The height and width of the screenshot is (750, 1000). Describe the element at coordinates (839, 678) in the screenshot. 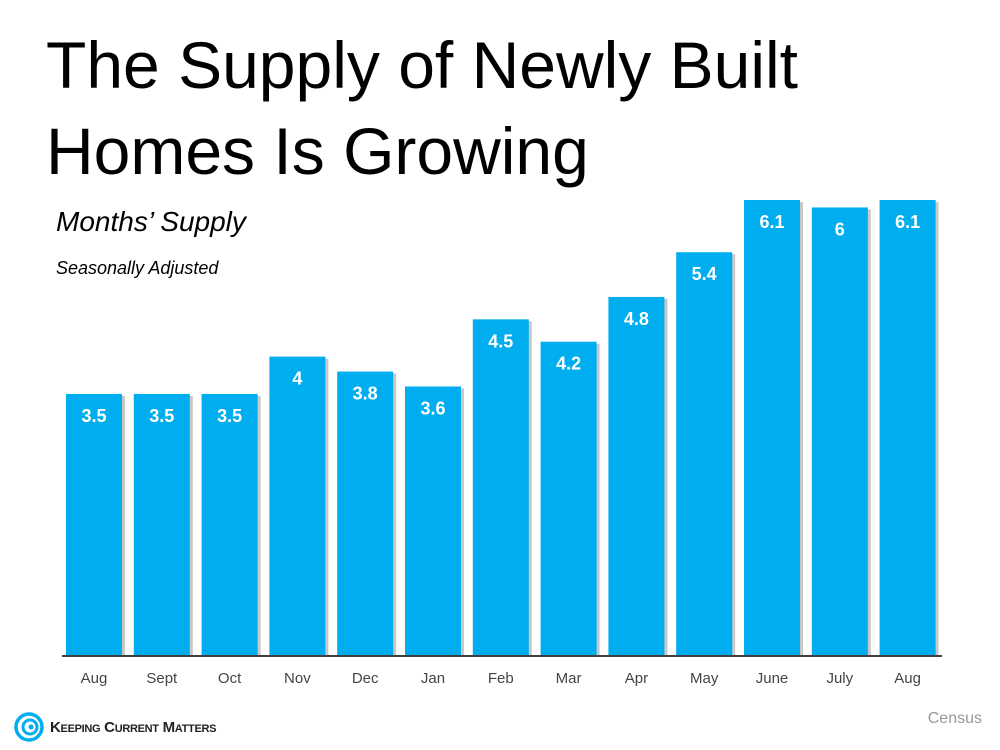

I see `x-tick-label: July` at that location.